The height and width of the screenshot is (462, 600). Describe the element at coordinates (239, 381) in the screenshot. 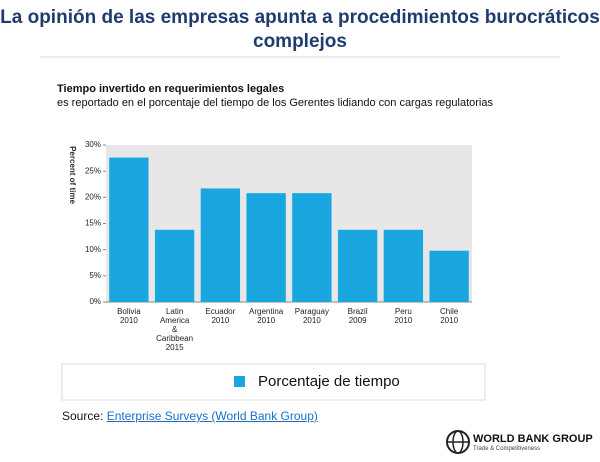

I see `legend-swatch` at that location.